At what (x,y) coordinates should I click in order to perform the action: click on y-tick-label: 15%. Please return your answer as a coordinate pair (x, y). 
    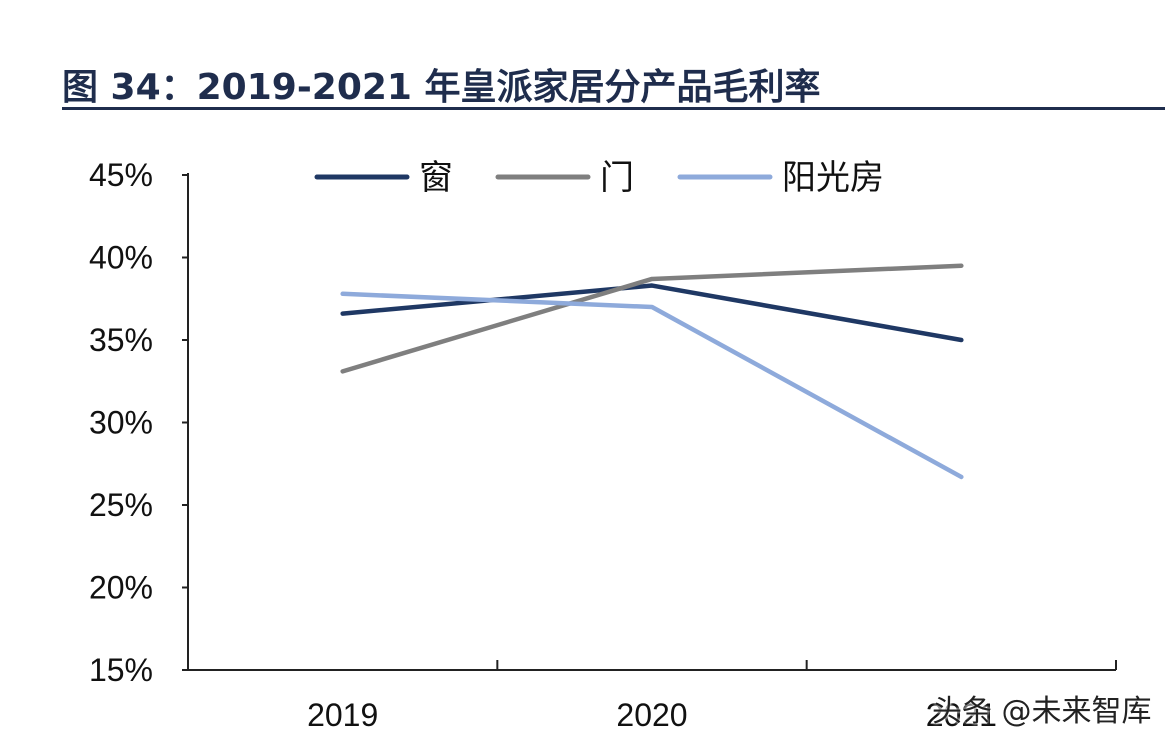
    Looking at the image, I should click on (121, 670).